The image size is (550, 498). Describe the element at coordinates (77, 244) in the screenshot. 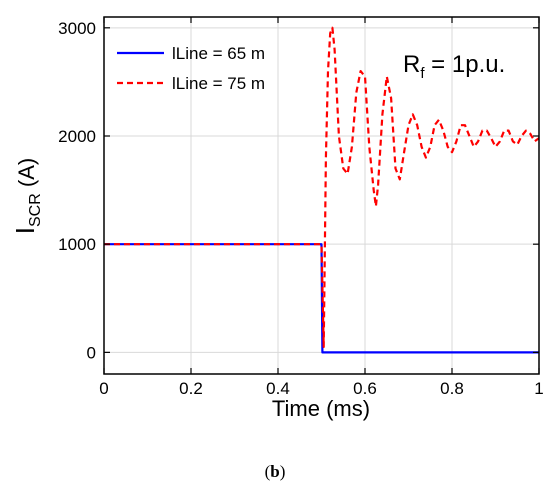

I see `y-tick-label: 1000` at that location.